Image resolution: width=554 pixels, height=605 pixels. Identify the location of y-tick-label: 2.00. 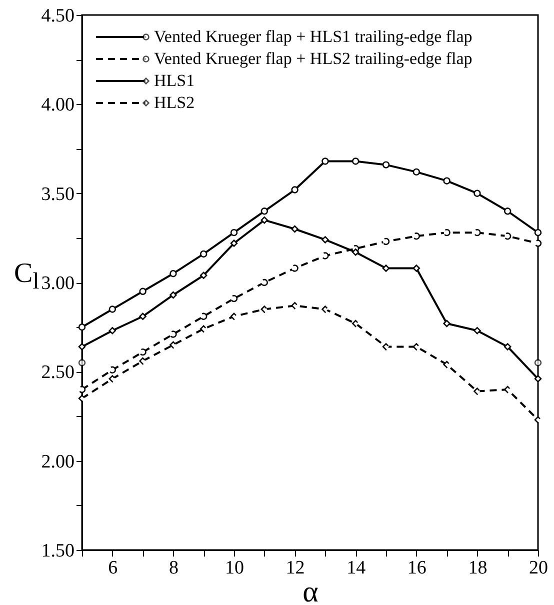
(57, 461).